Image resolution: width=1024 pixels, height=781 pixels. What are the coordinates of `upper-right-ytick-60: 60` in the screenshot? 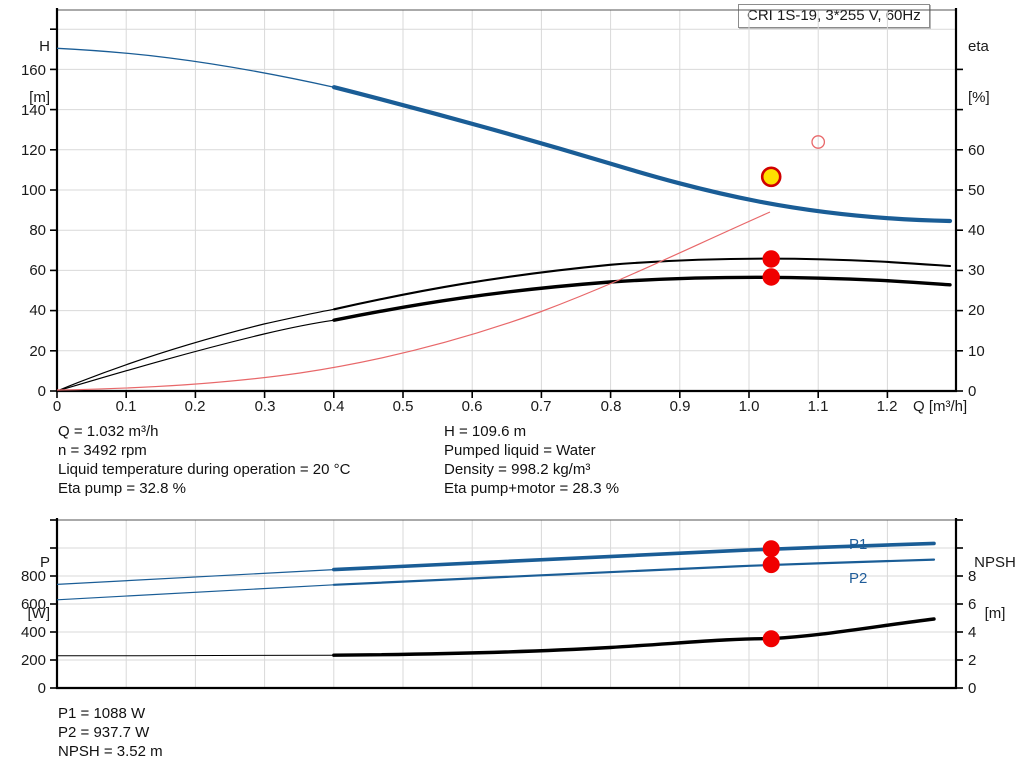 It's located at (976, 150).